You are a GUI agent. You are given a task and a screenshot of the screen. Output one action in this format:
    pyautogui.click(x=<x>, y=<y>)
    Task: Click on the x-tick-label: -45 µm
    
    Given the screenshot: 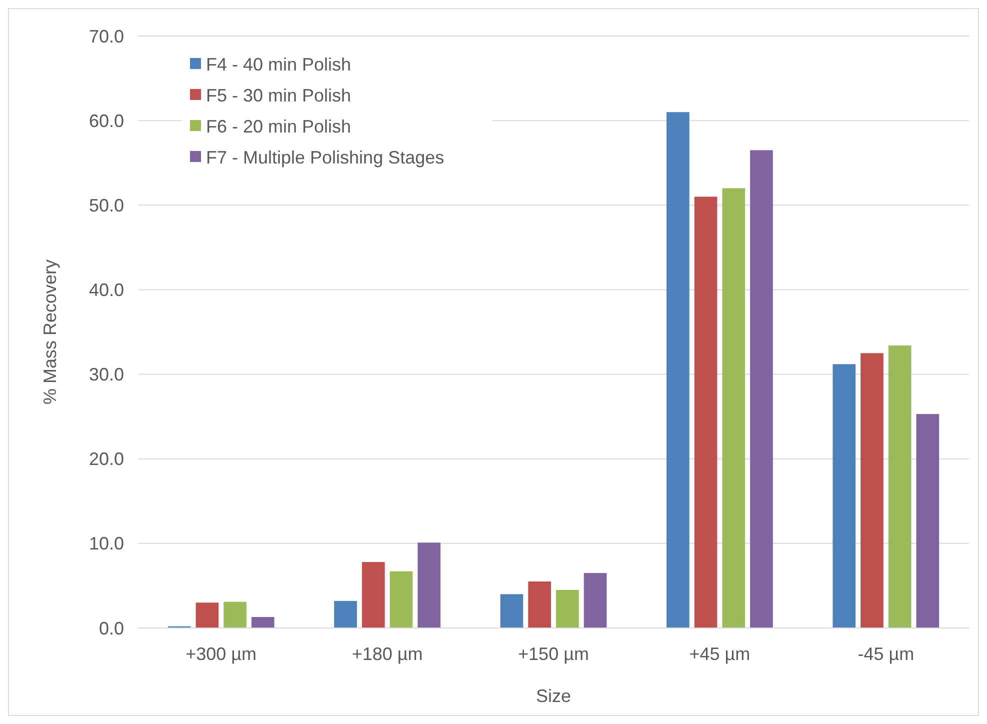 What is the action you would take?
    pyautogui.click(x=886, y=654)
    